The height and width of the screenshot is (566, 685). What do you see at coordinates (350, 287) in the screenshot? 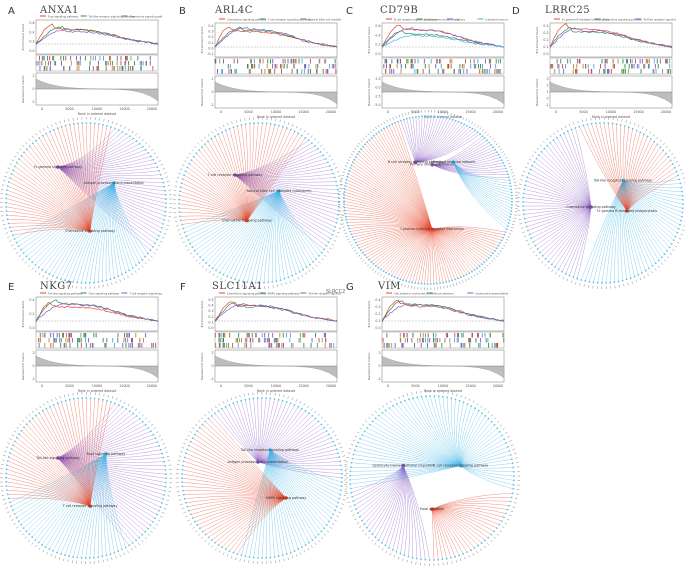
I see `panel-letter: G` at bounding box center [350, 287].